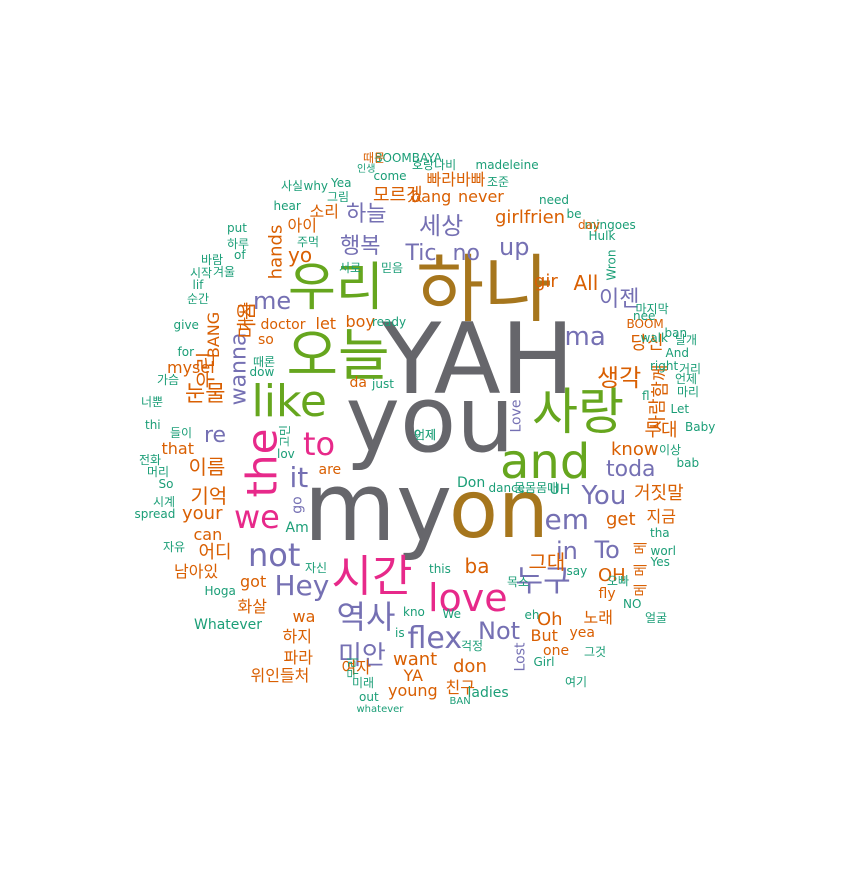 The width and height of the screenshot is (850, 869). Describe the element at coordinates (661, 430) in the screenshot. I see `word-61: 무대` at that location.